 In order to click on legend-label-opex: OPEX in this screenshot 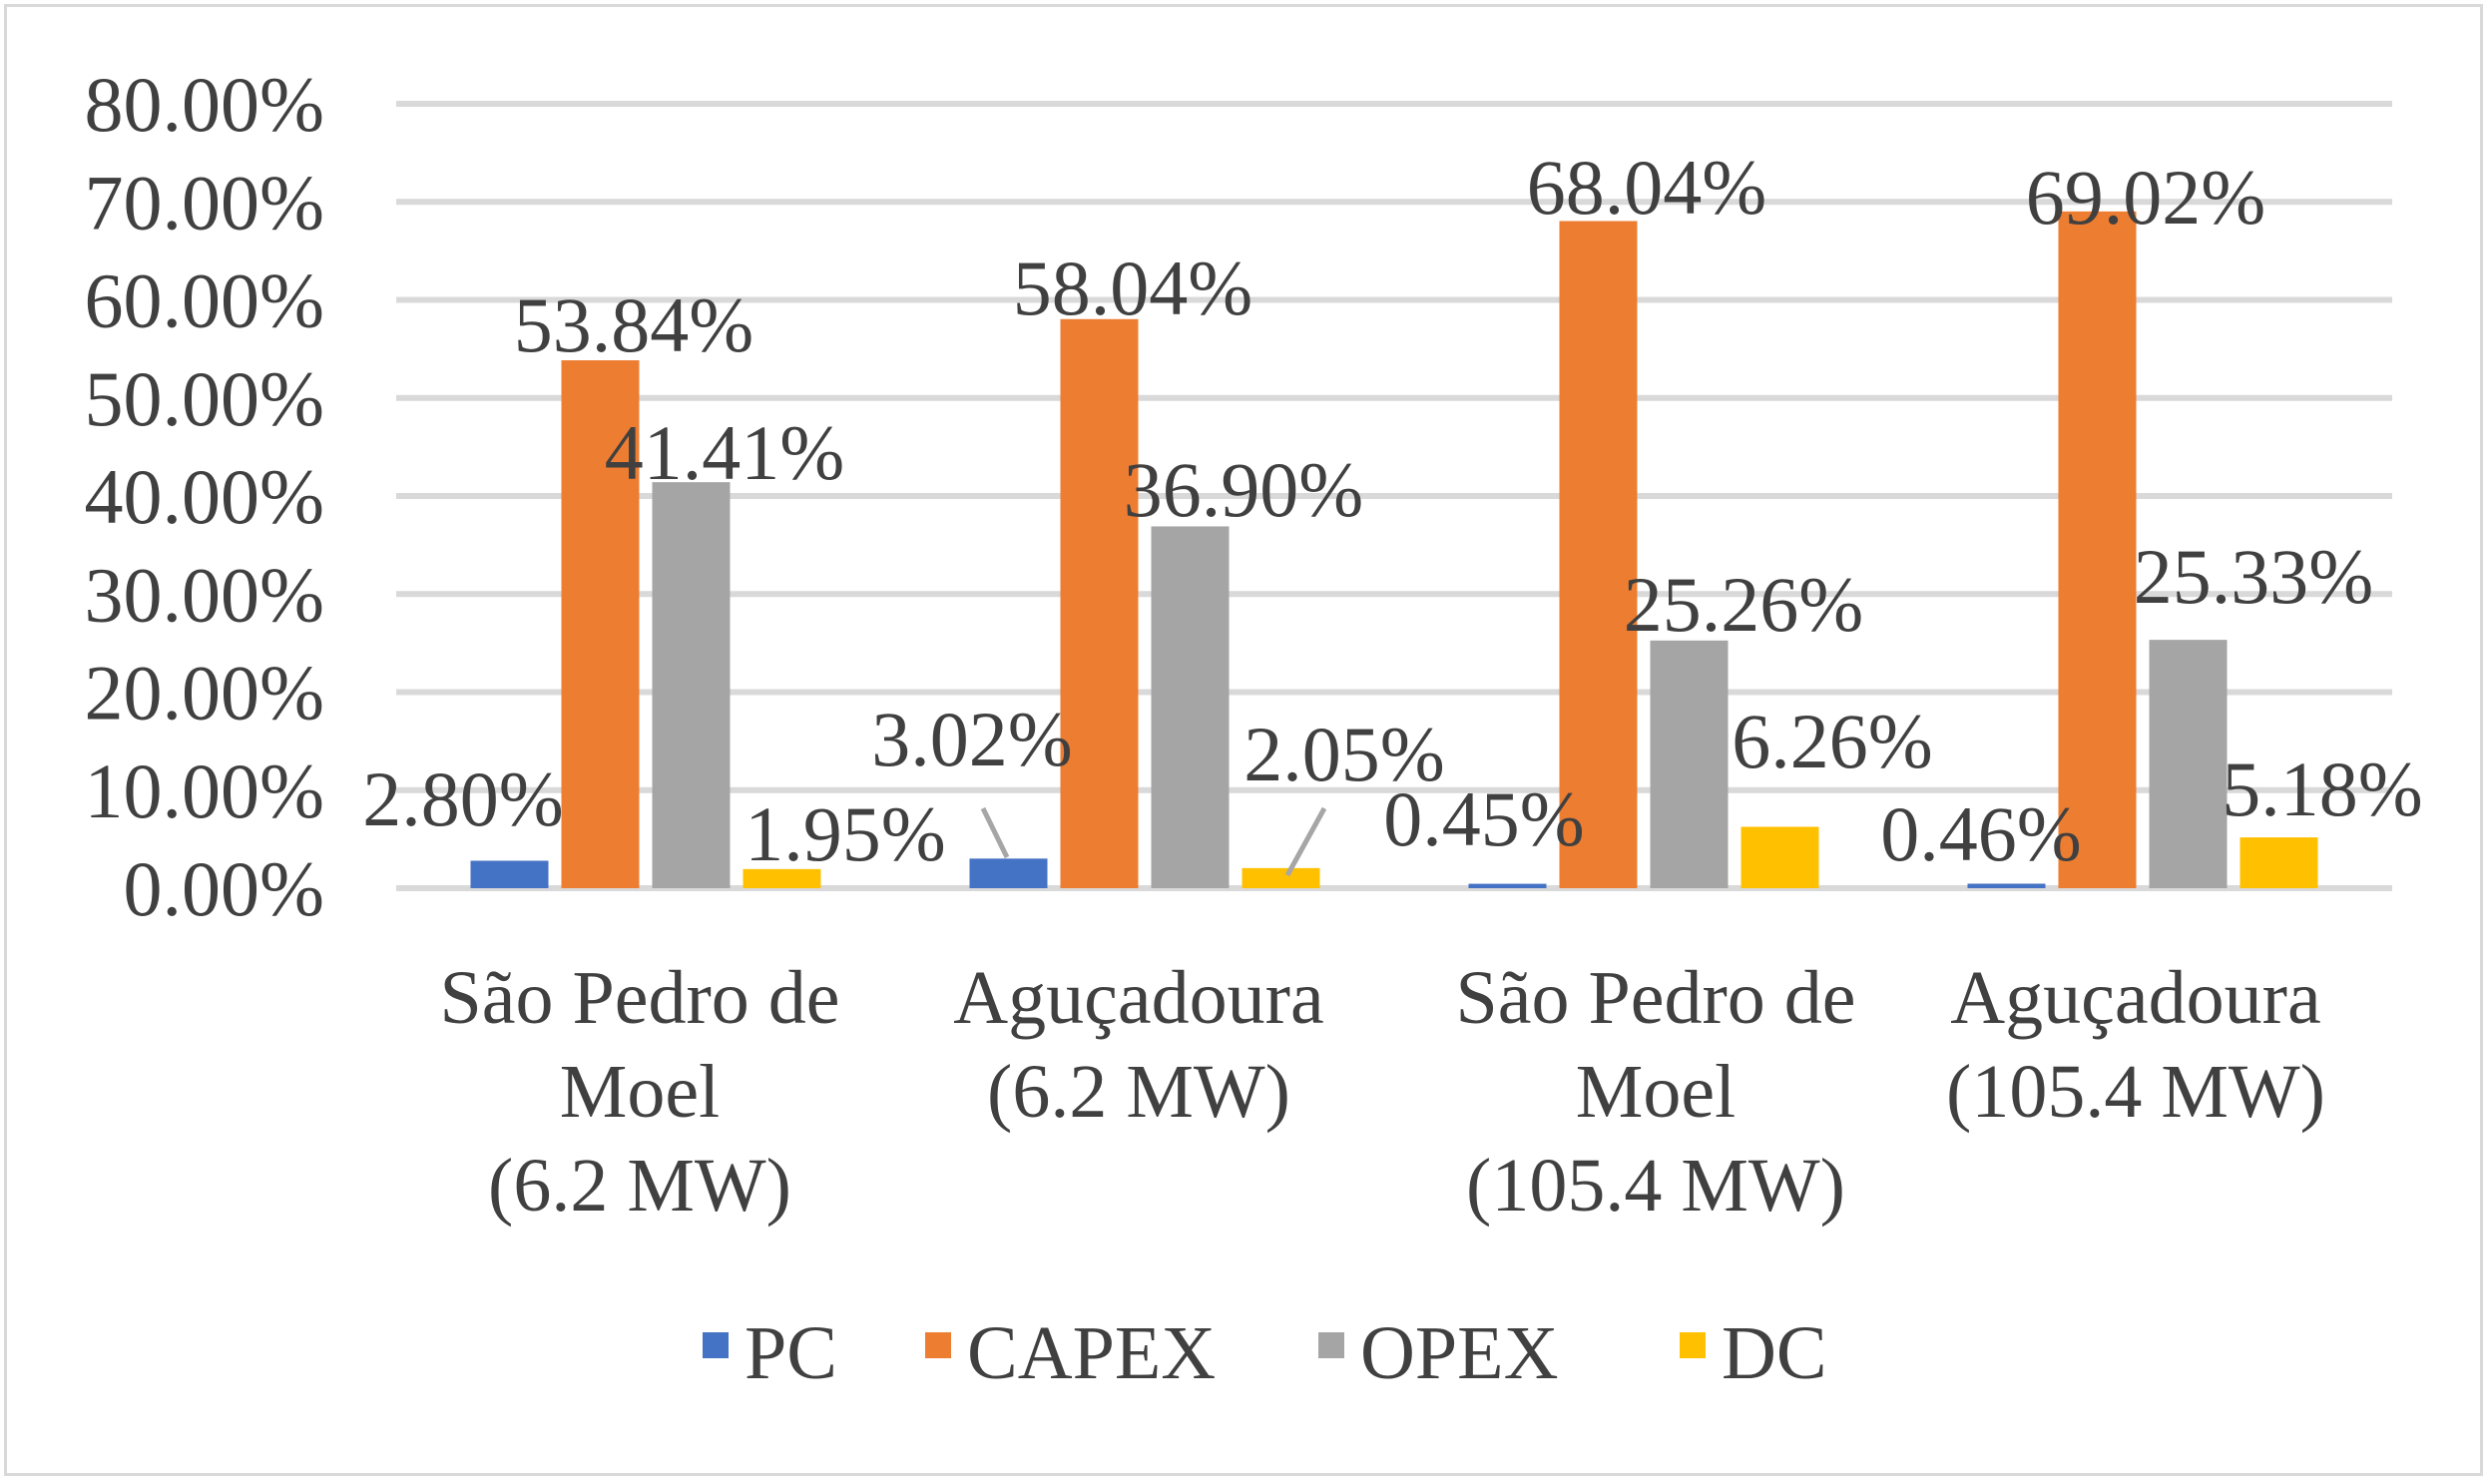, I will do `click(1459, 1353)`.